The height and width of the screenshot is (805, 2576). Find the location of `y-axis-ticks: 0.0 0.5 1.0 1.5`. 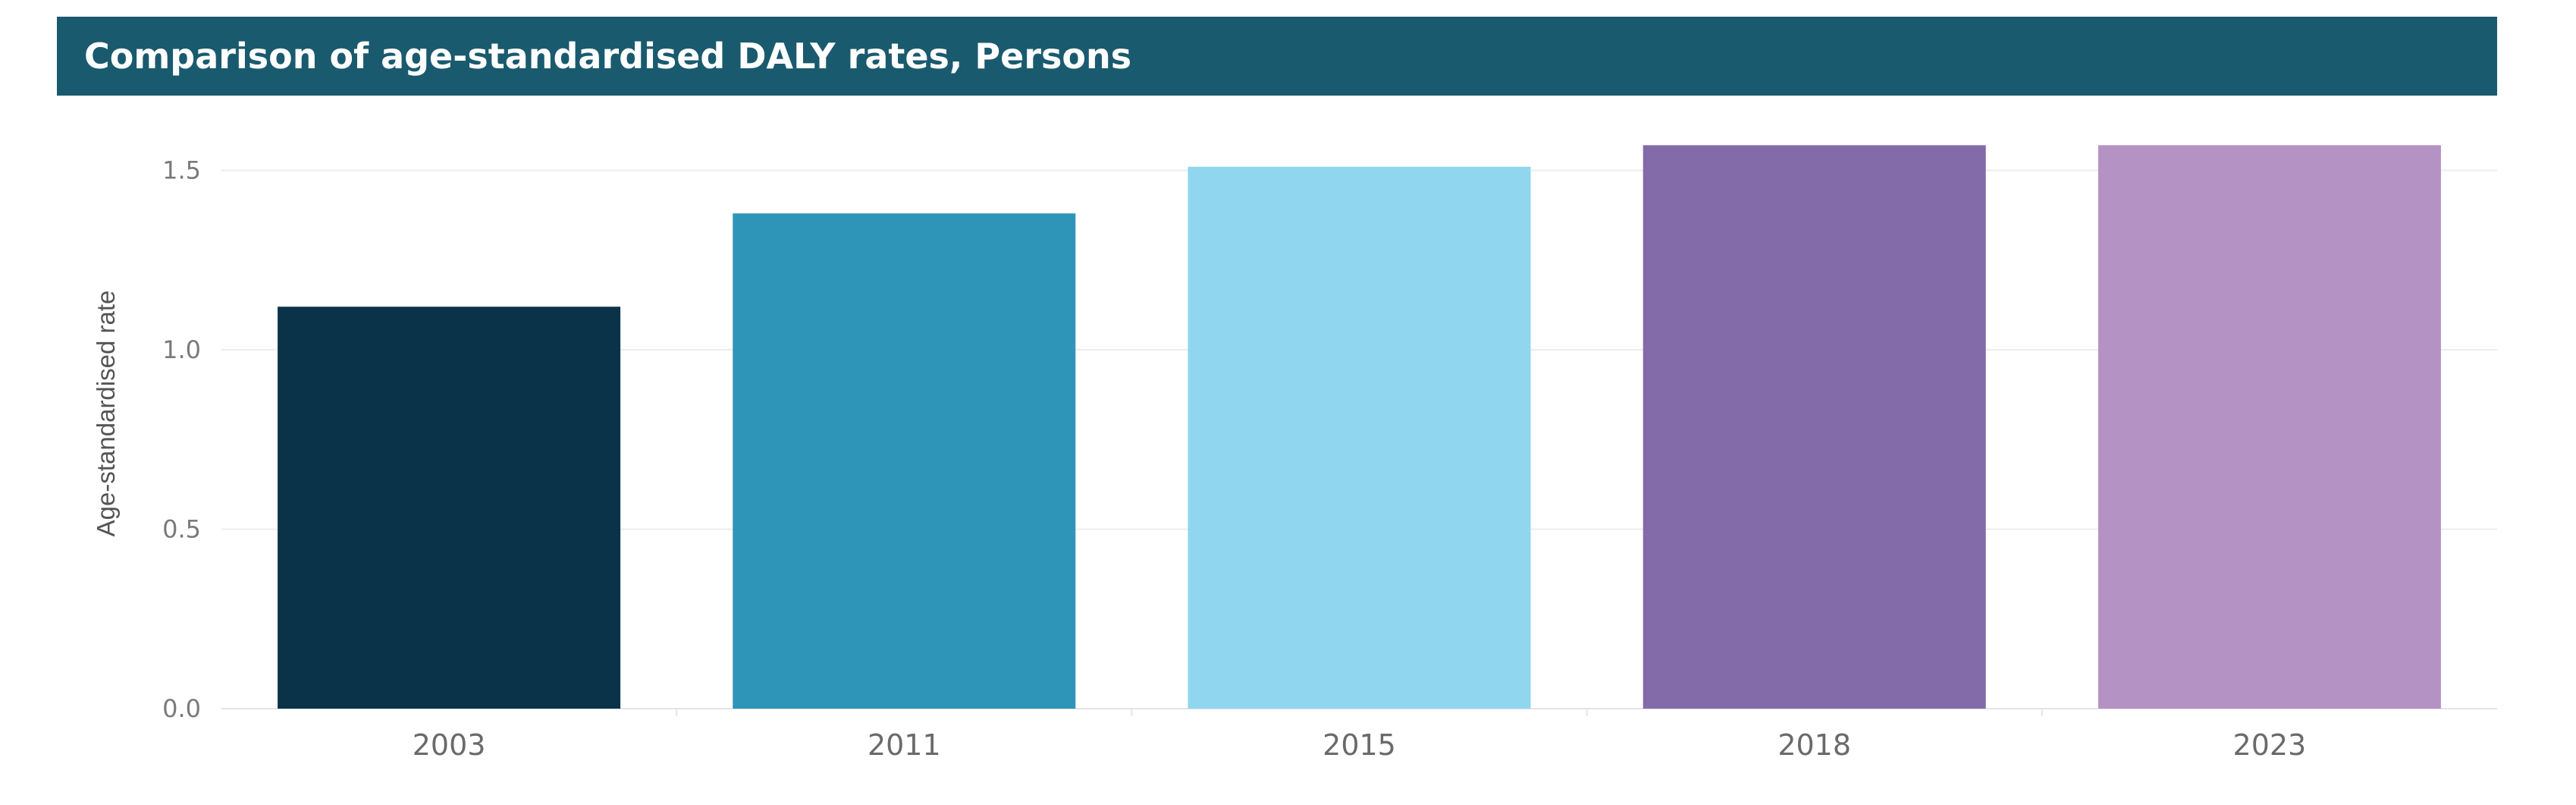

y-axis-ticks: 0.0 0.5 1.0 1.5 is located at coordinates (181, 440).